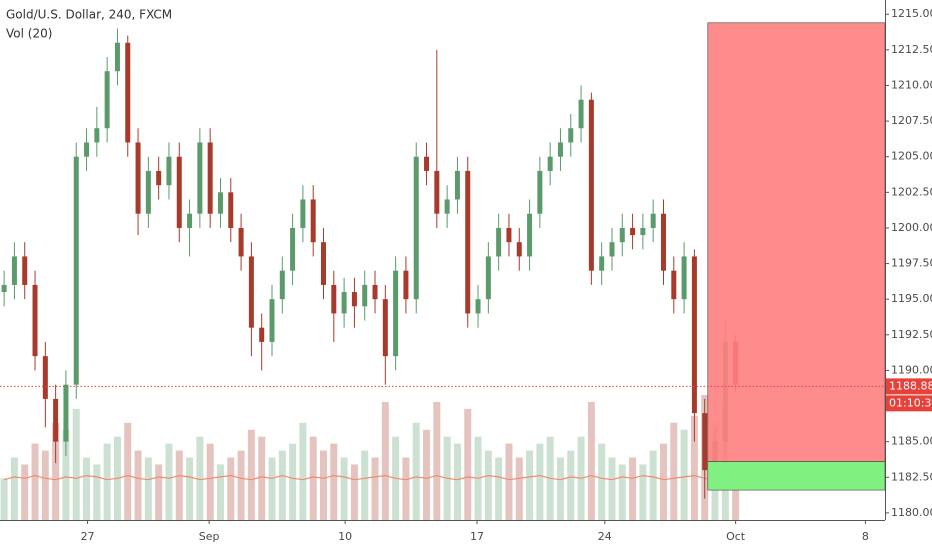 Image resolution: width=932 pixels, height=550 pixels. Describe the element at coordinates (796, 476) in the screenshot. I see `target-zone` at that location.